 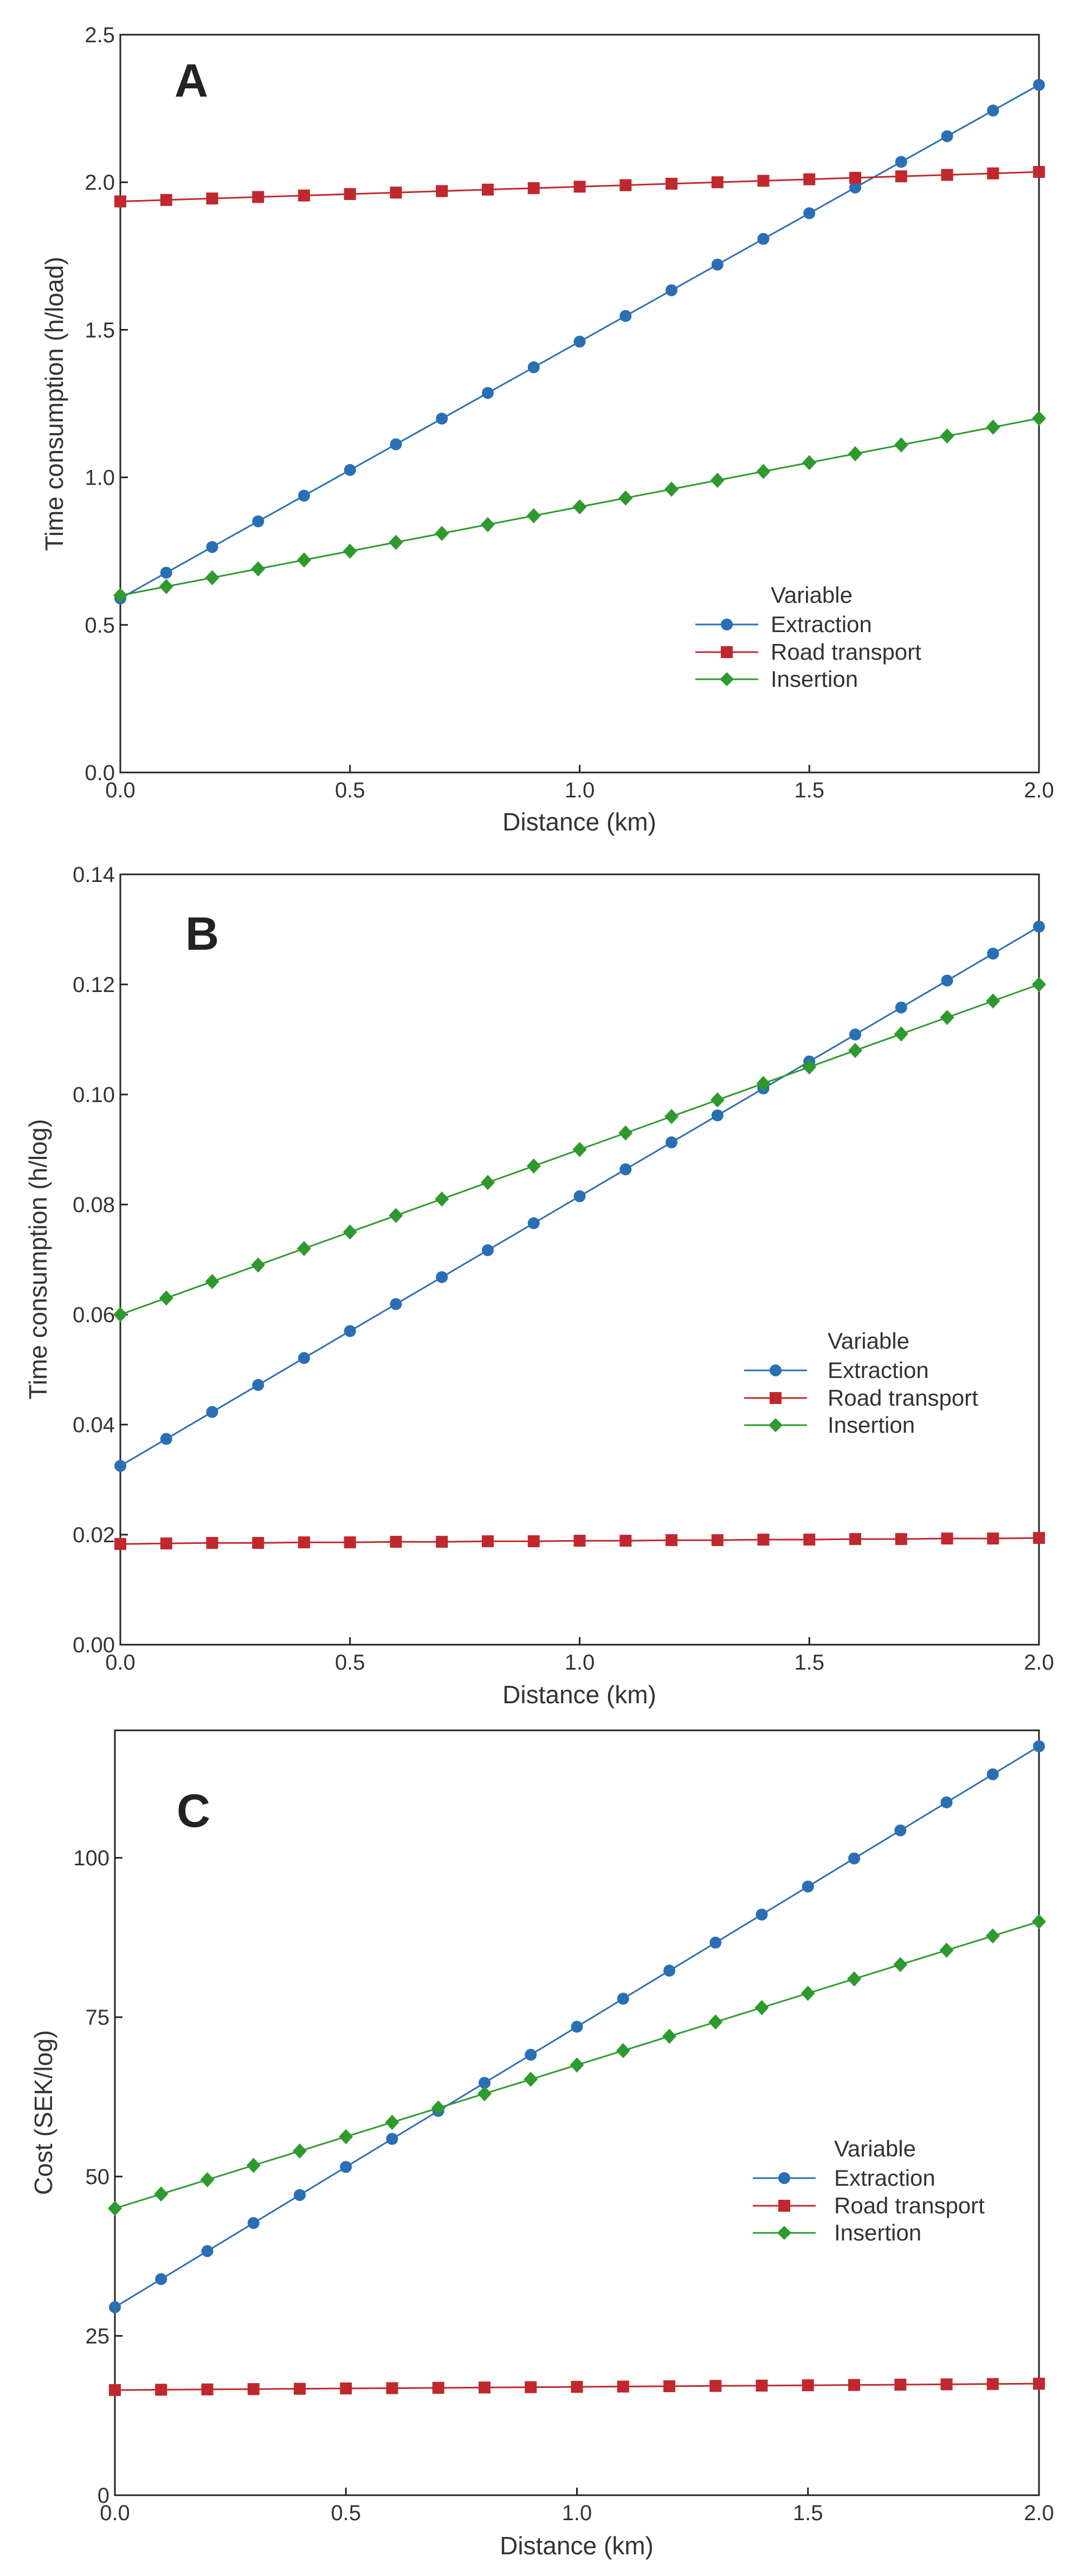 I want to click on legend-label: Extraction, so click(x=878, y=1370).